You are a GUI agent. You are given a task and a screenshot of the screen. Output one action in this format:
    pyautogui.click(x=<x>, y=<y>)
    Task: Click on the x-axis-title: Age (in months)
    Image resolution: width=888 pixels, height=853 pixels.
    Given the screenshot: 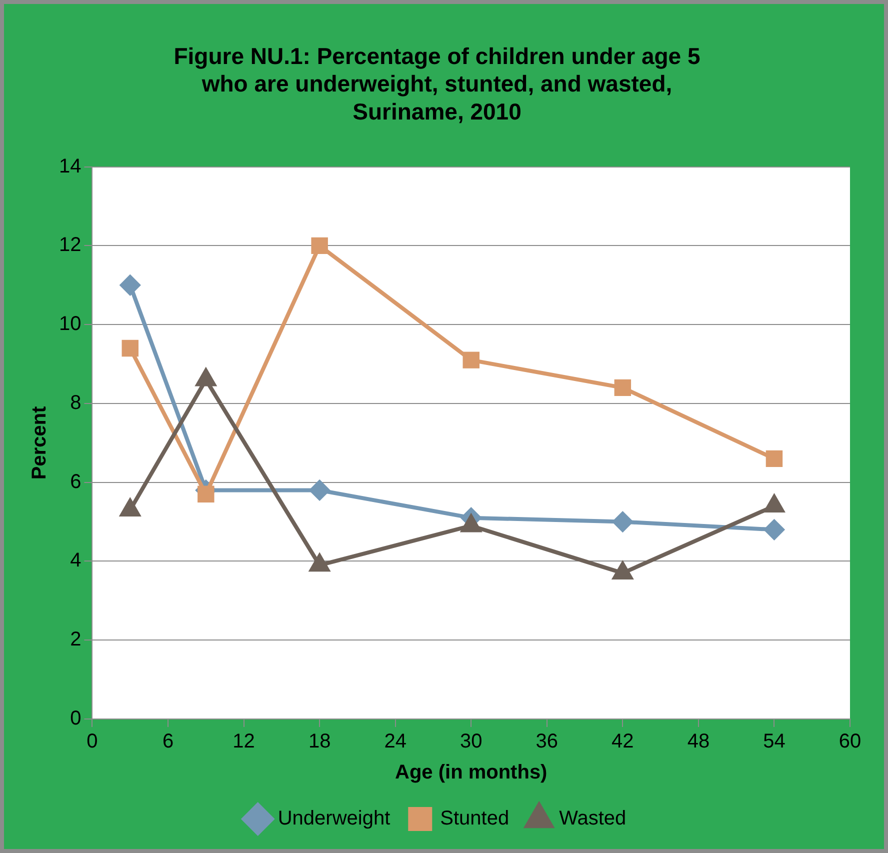 What is the action you would take?
    pyautogui.click(x=471, y=773)
    